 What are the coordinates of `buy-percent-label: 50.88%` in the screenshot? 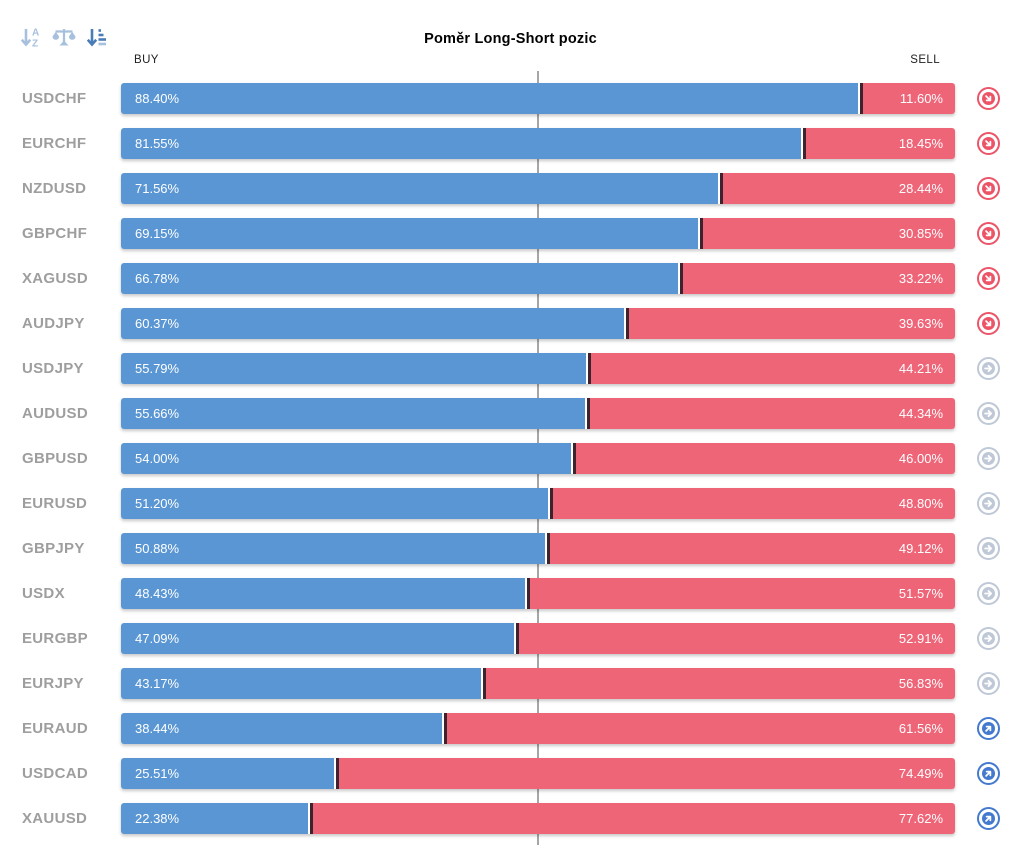 It's located at (157, 548).